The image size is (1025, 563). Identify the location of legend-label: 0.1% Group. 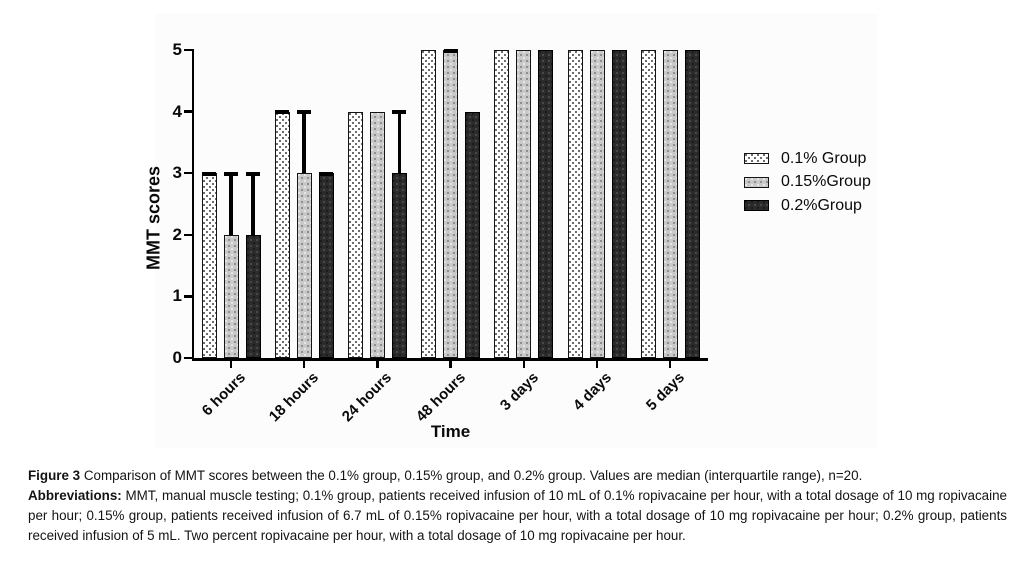
(824, 158).